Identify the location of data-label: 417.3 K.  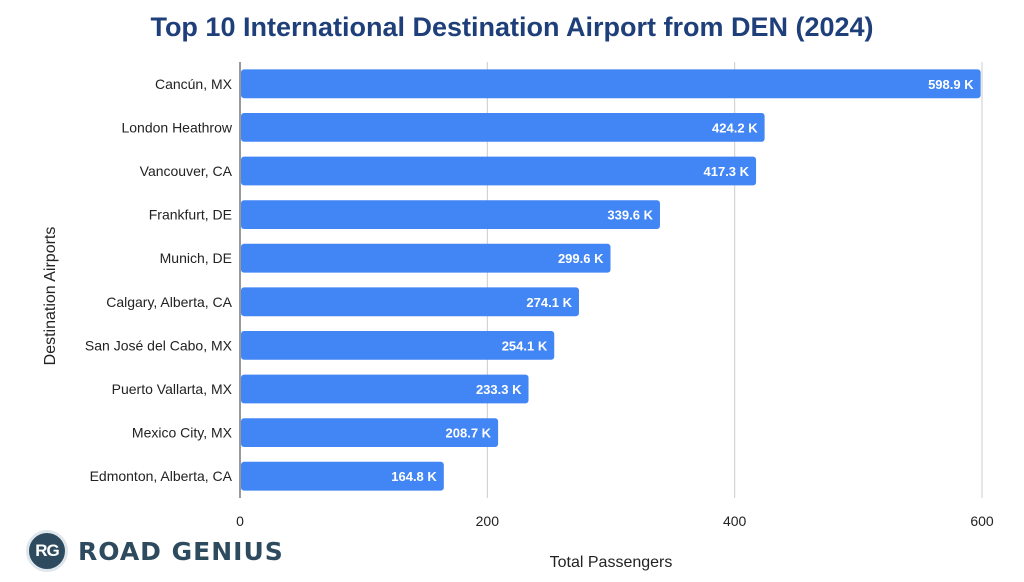
(727, 171).